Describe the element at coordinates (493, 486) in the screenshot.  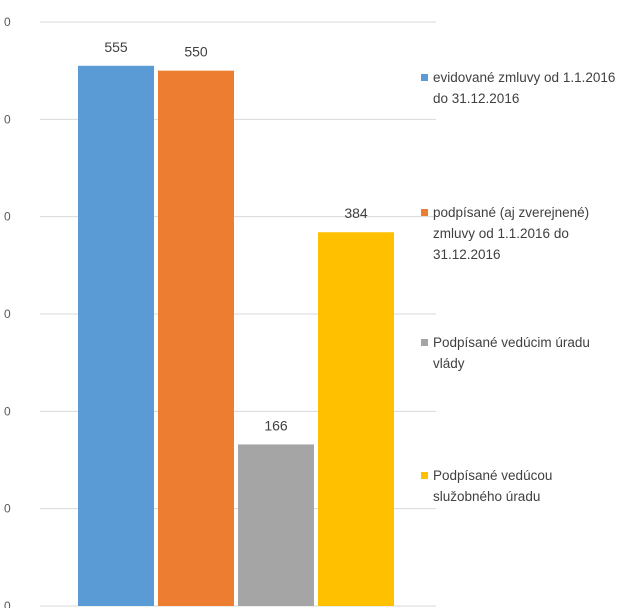
I see `legend-label-veduca-sluzobneho-uradu: Podpísané vedúcou služobného úradu` at that location.